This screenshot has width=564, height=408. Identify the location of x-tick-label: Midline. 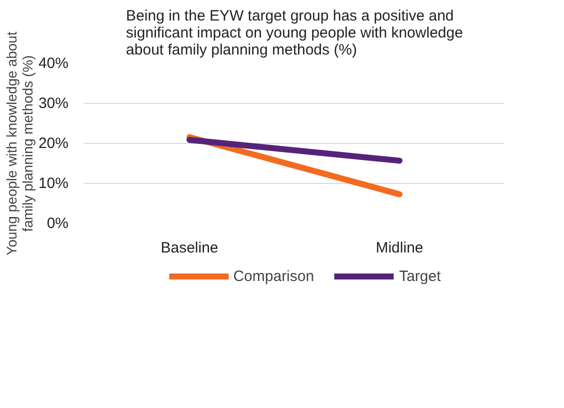
(400, 248).